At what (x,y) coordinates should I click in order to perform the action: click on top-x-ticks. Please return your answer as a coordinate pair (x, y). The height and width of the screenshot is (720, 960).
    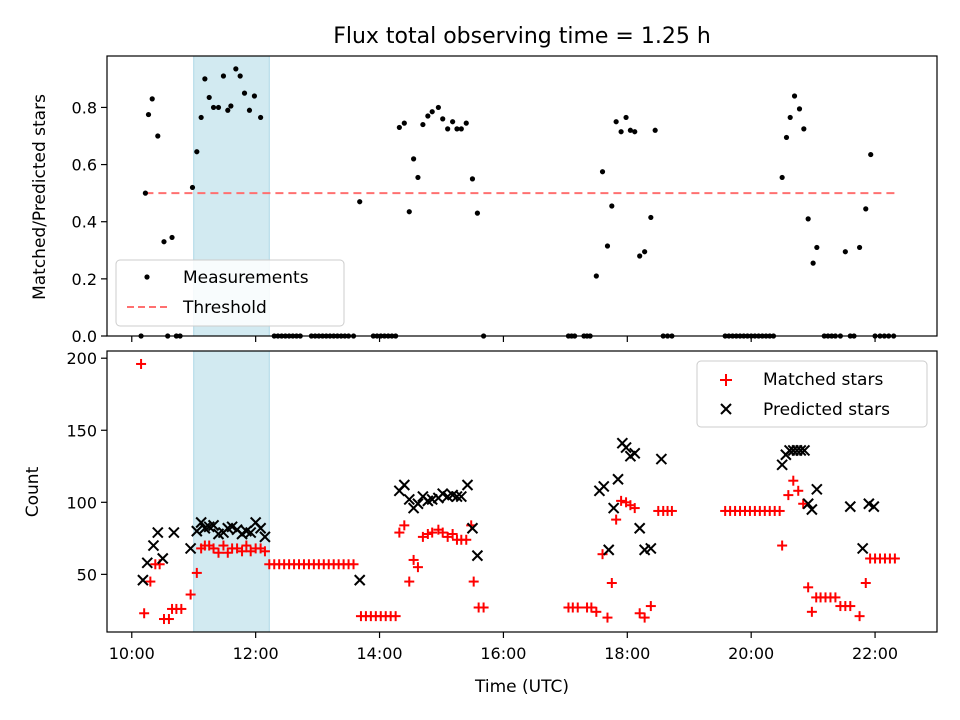
    Looking at the image, I should click on (503, 339).